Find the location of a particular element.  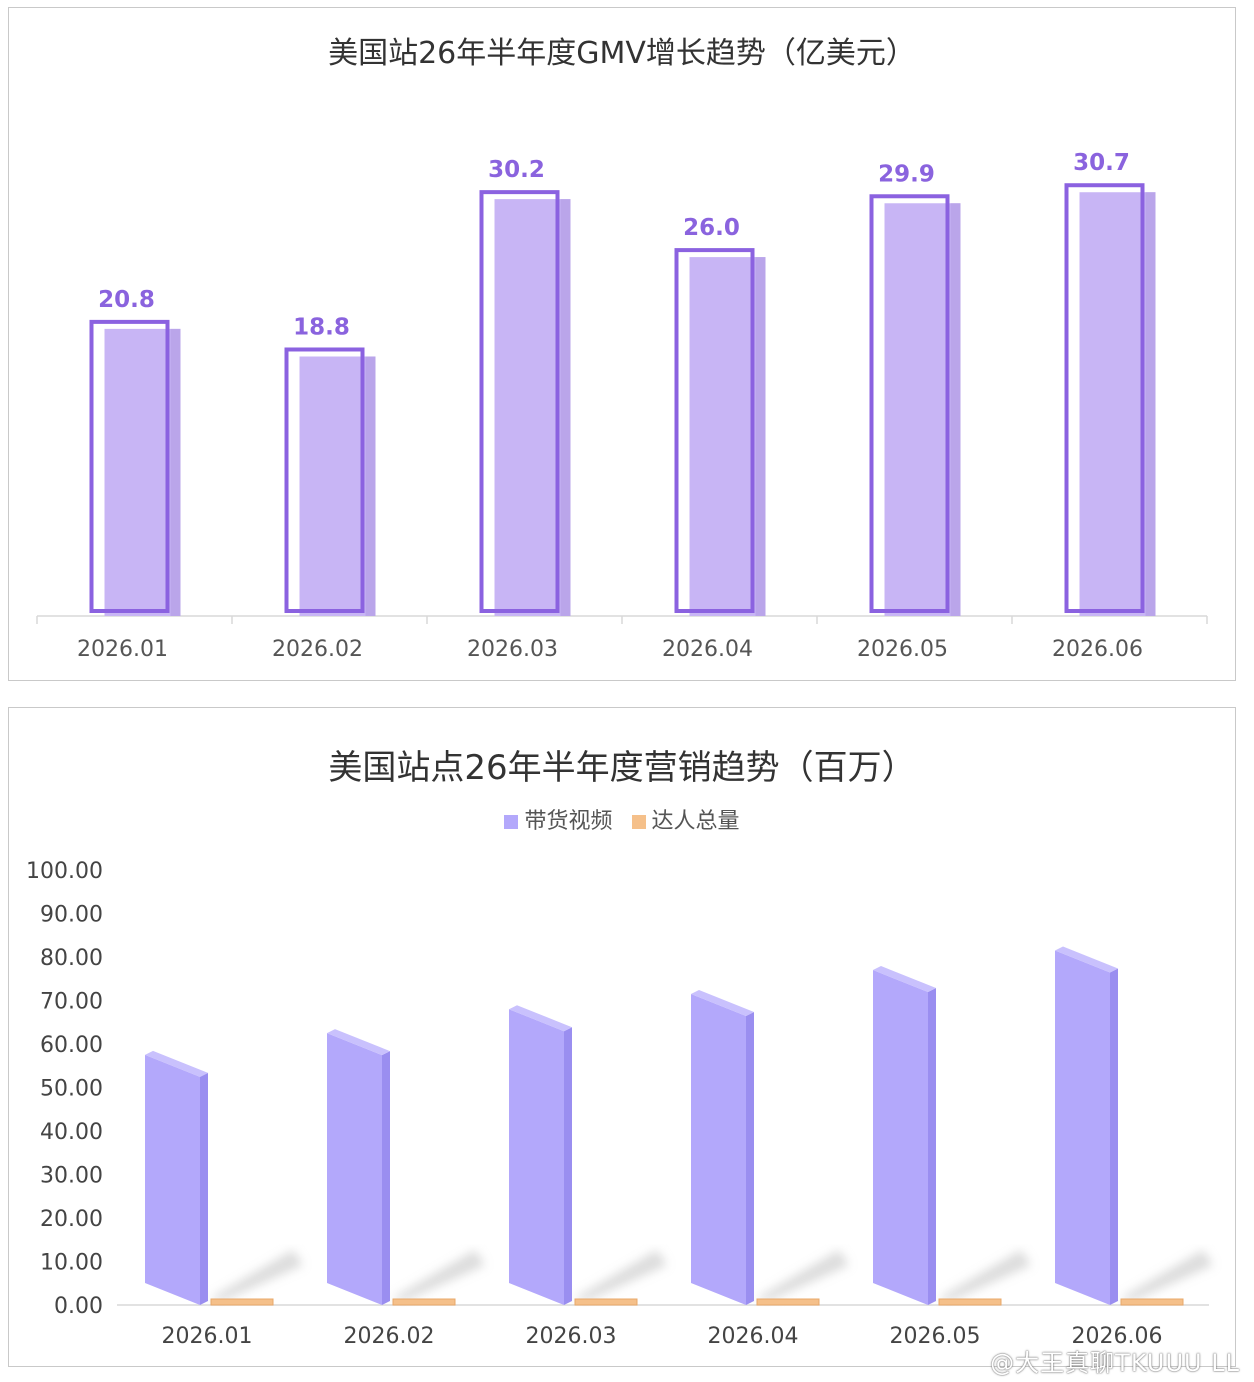

legend-label-videos: 带货视频 is located at coordinates (568, 821).